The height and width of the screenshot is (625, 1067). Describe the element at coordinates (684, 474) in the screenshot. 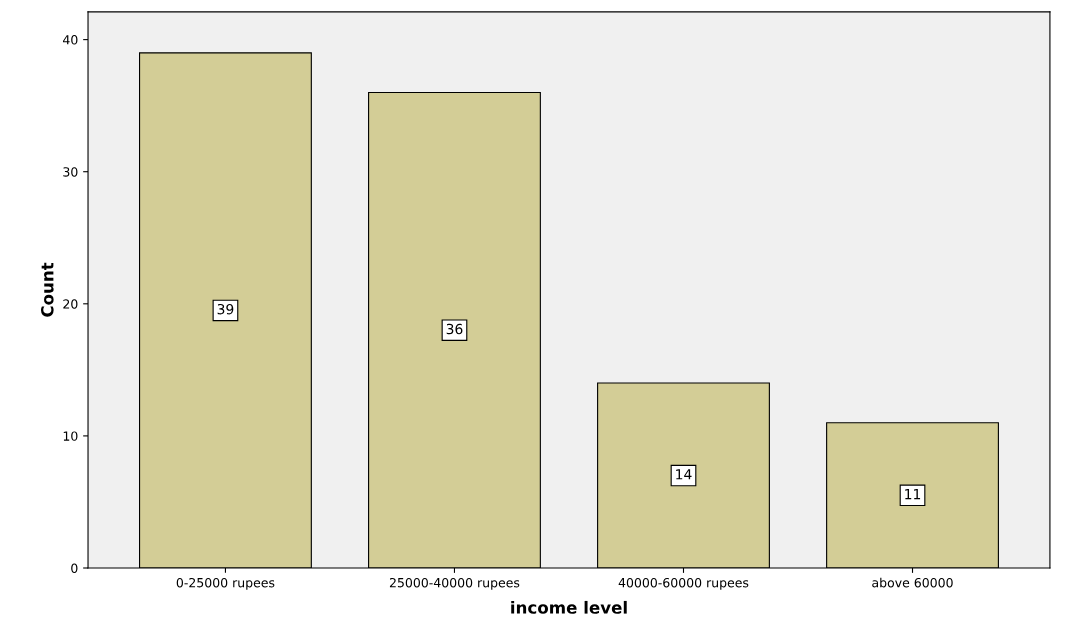

I see `data-label: 14` at that location.